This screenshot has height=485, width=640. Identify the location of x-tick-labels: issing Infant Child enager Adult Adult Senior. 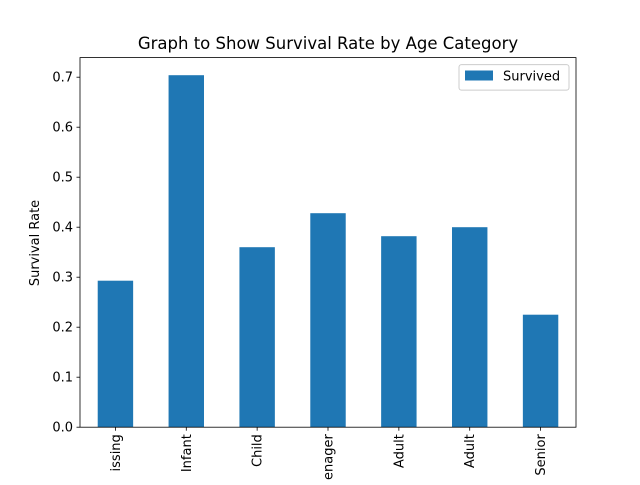
(329, 457).